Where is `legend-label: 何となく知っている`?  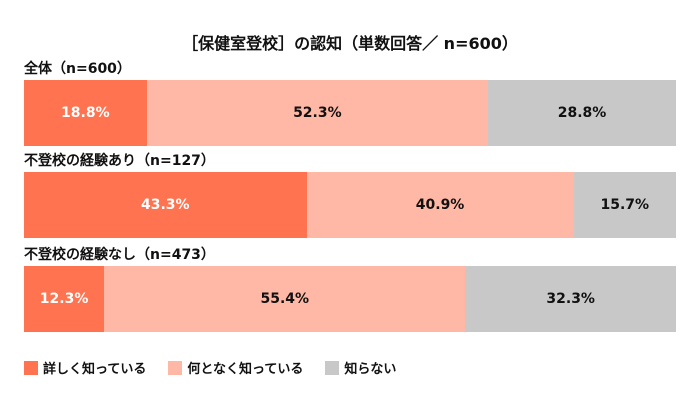 legend-label: 何となく知っている is located at coordinates (245, 369).